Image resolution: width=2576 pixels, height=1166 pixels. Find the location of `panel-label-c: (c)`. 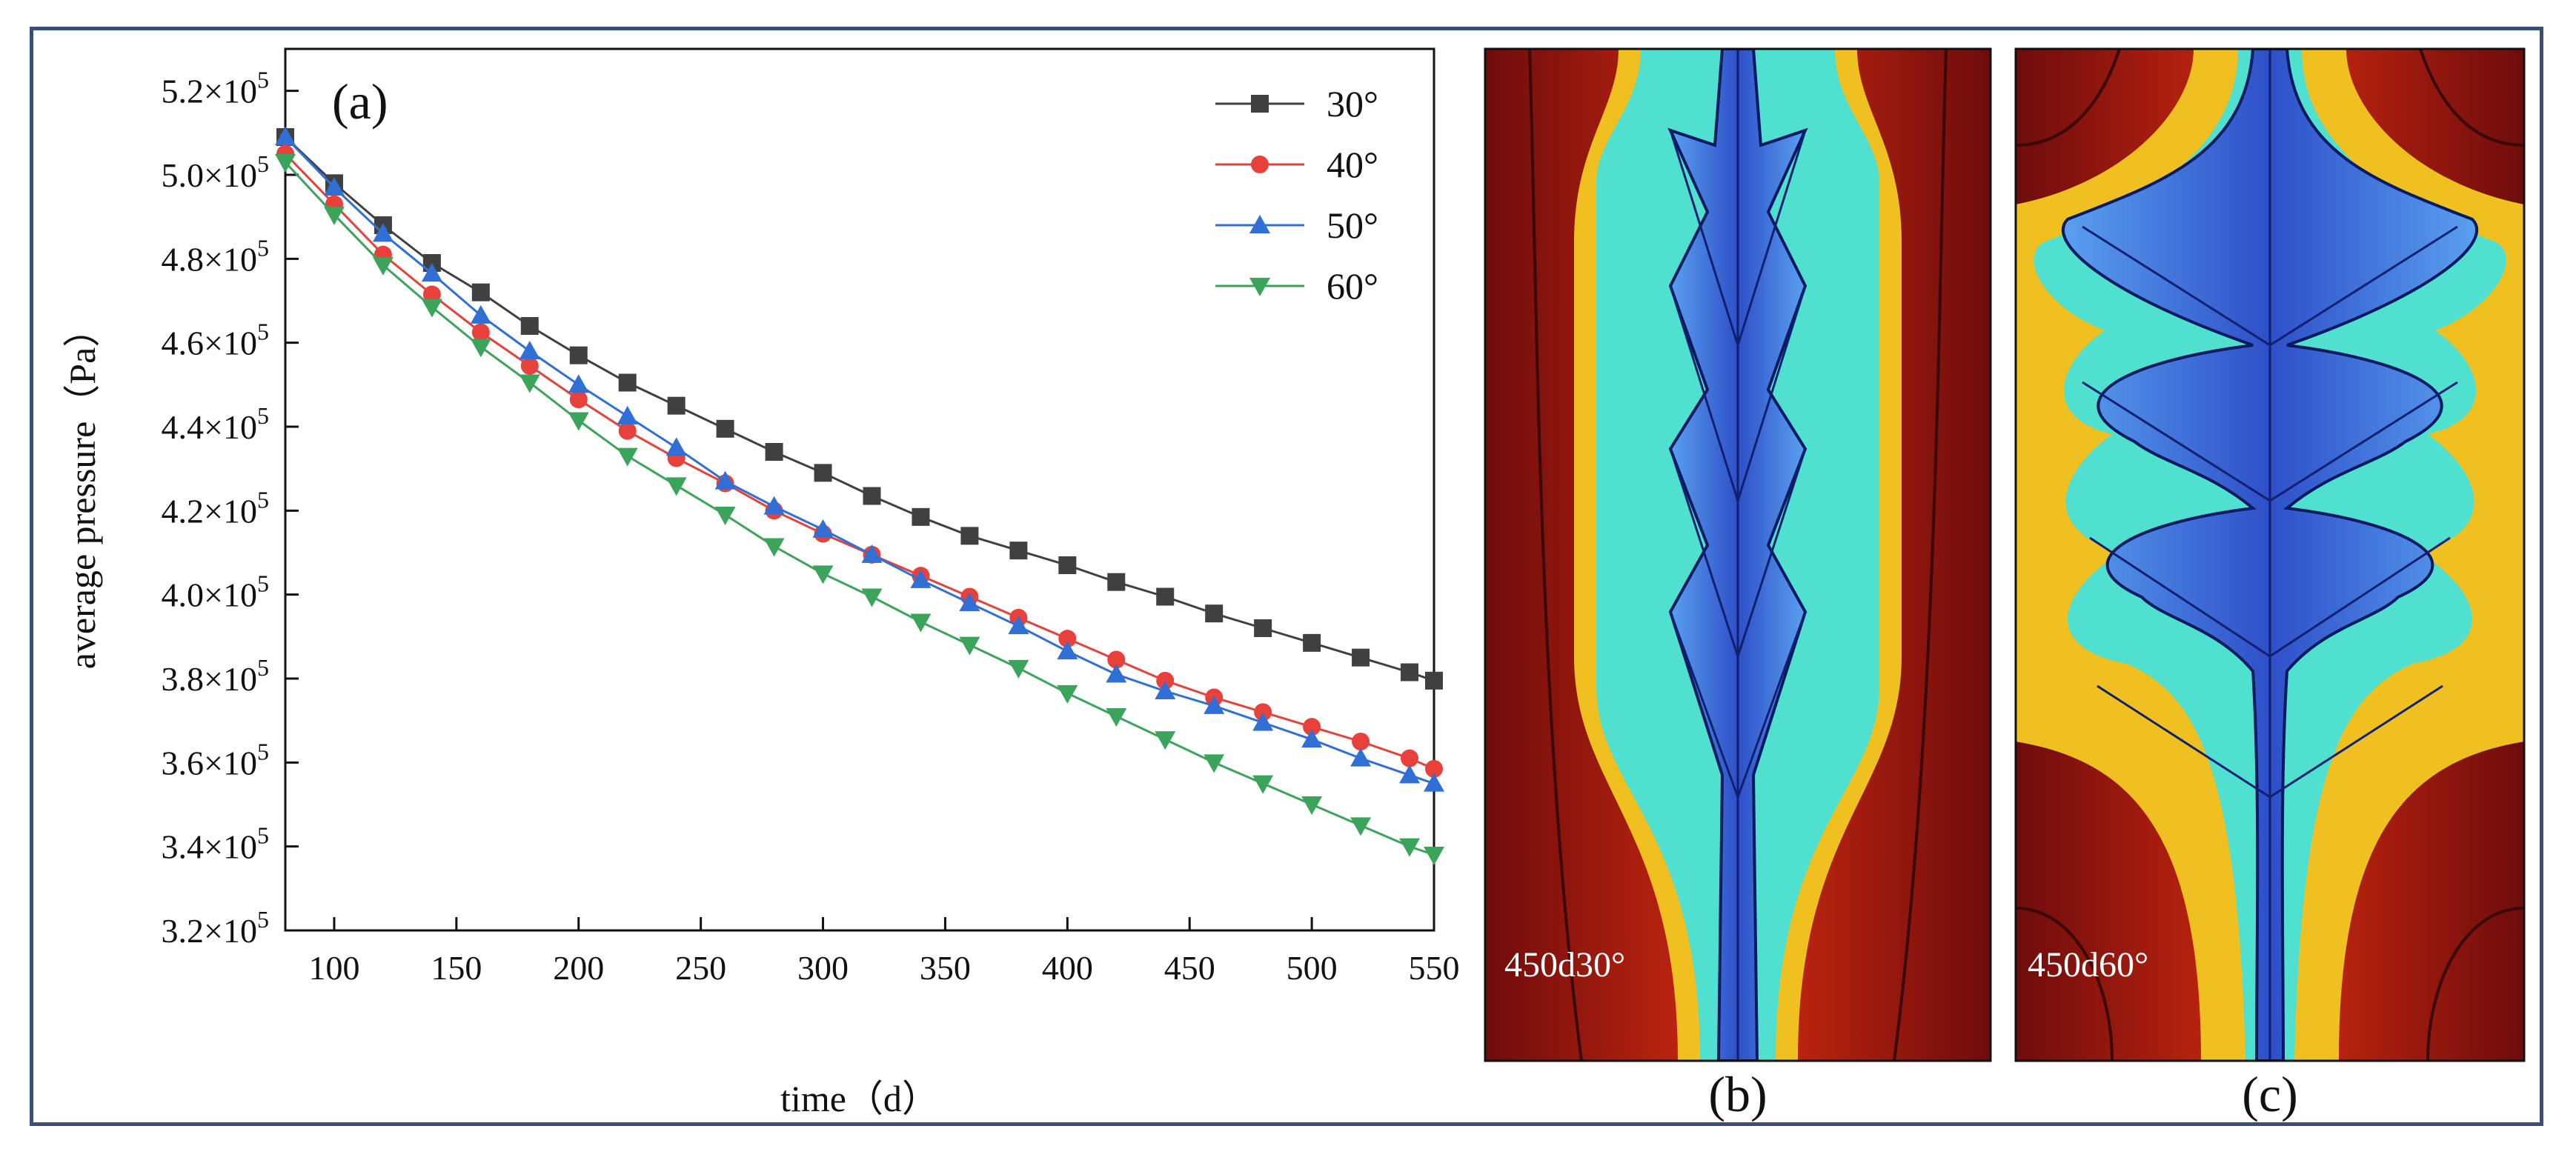

panel-label-c: (c) is located at coordinates (2269, 1094).